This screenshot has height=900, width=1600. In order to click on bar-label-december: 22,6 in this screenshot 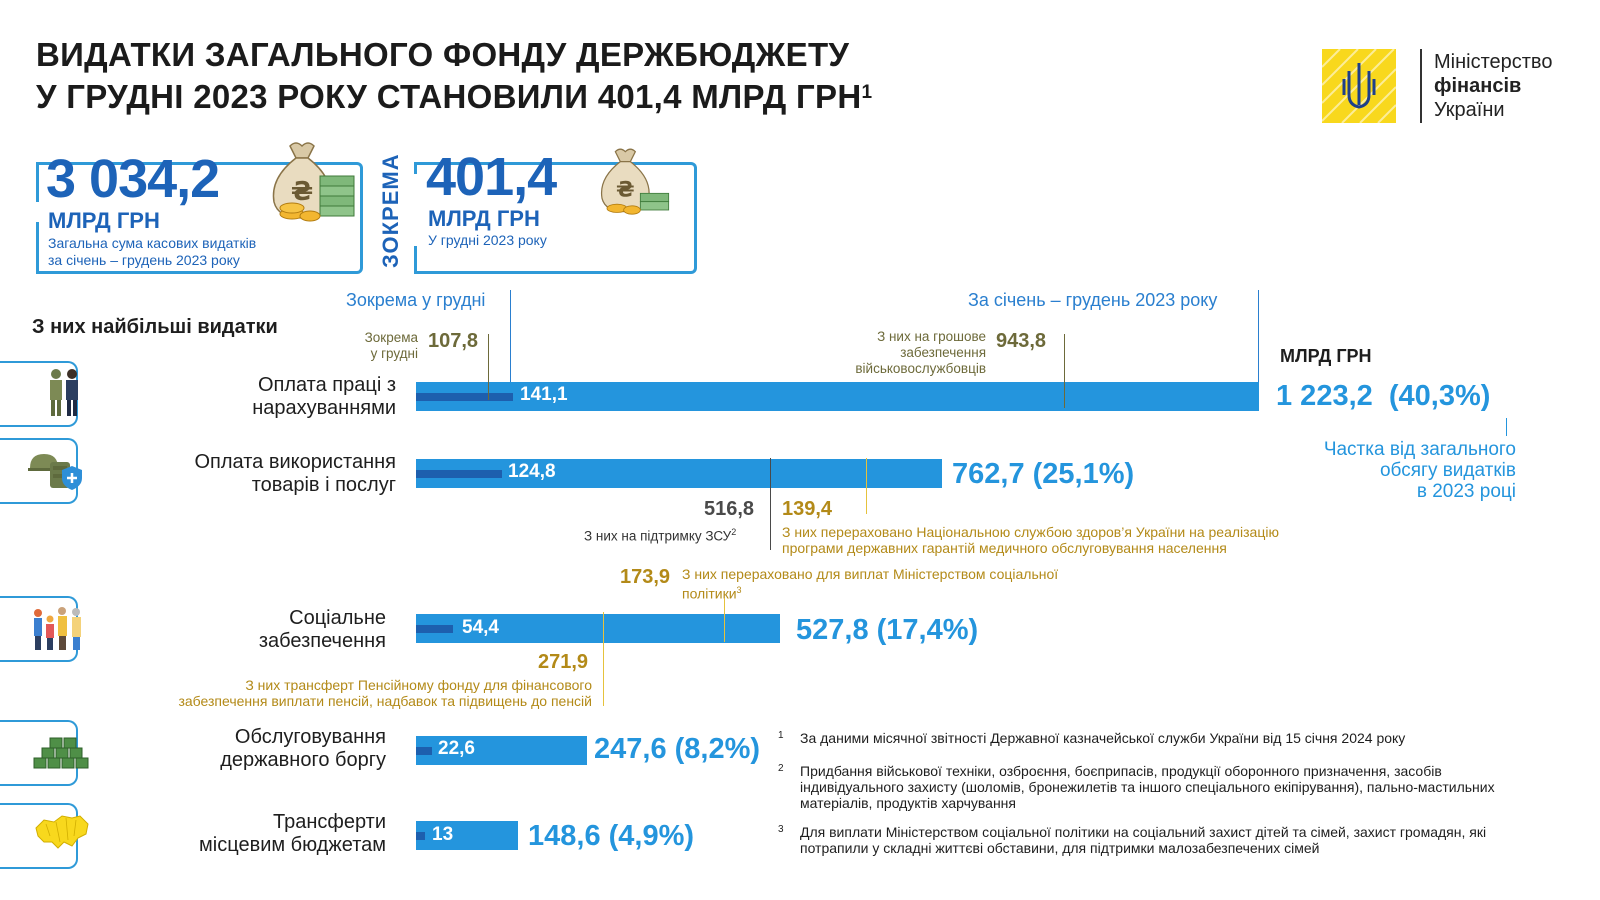, I will do `click(456, 748)`.